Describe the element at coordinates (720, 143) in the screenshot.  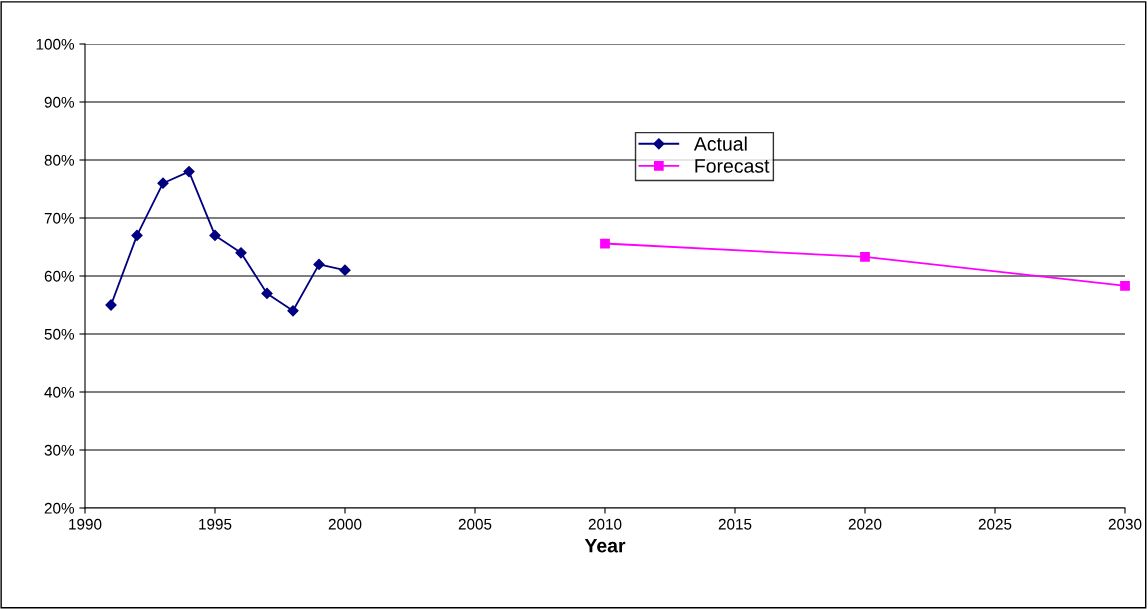
I see `legend-label: Actual` at that location.